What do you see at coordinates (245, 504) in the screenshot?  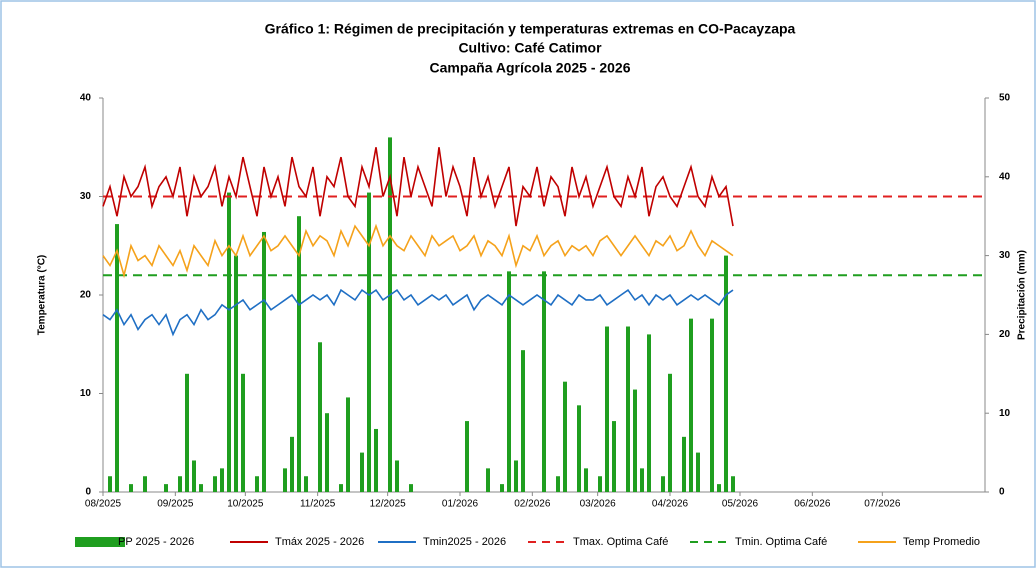 I see `x-tick-label: 10/2025` at bounding box center [245, 504].